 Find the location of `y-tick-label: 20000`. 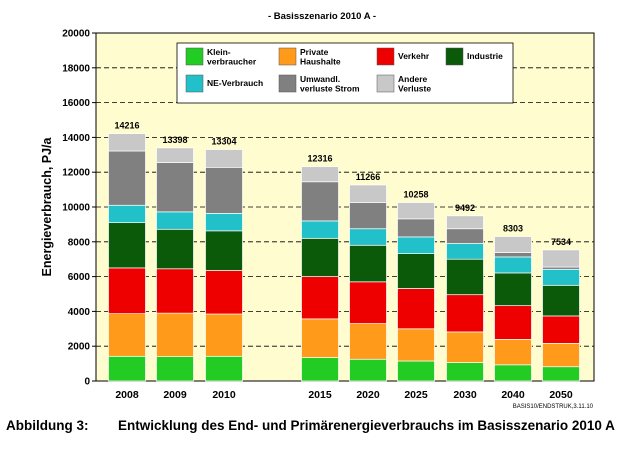

y-tick-label: 20000 is located at coordinates (76, 34).